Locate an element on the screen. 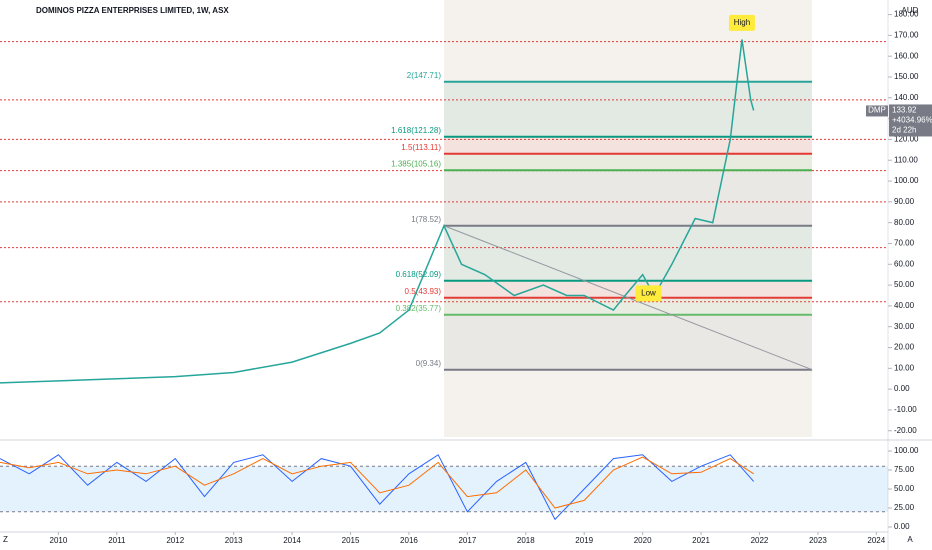  fib-label: 2(147.71) is located at coordinates (424, 75).